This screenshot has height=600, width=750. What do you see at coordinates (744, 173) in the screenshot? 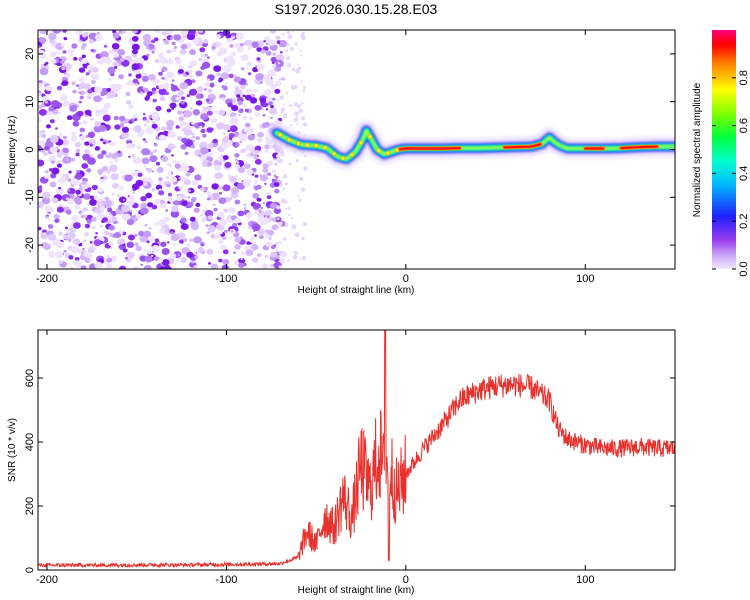
I see `colorbar-tick-label: 0.4` at bounding box center [744, 173].